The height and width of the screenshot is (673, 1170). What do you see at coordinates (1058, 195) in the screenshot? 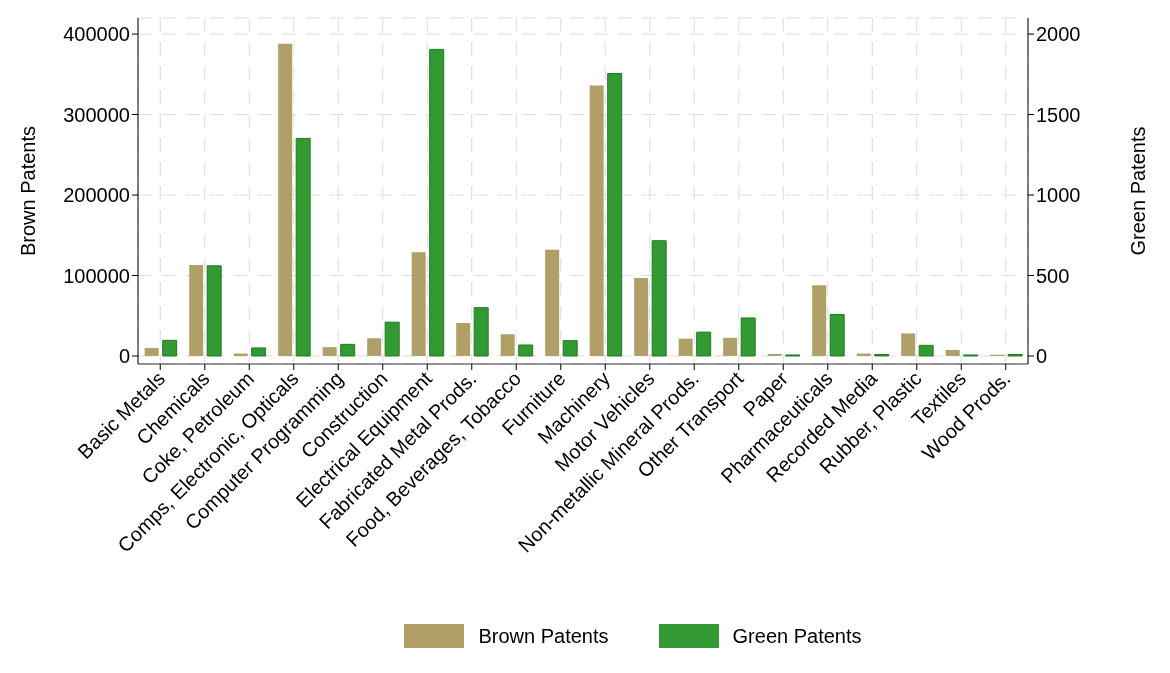
I see `y2-tick-label: 1000` at bounding box center [1058, 195].